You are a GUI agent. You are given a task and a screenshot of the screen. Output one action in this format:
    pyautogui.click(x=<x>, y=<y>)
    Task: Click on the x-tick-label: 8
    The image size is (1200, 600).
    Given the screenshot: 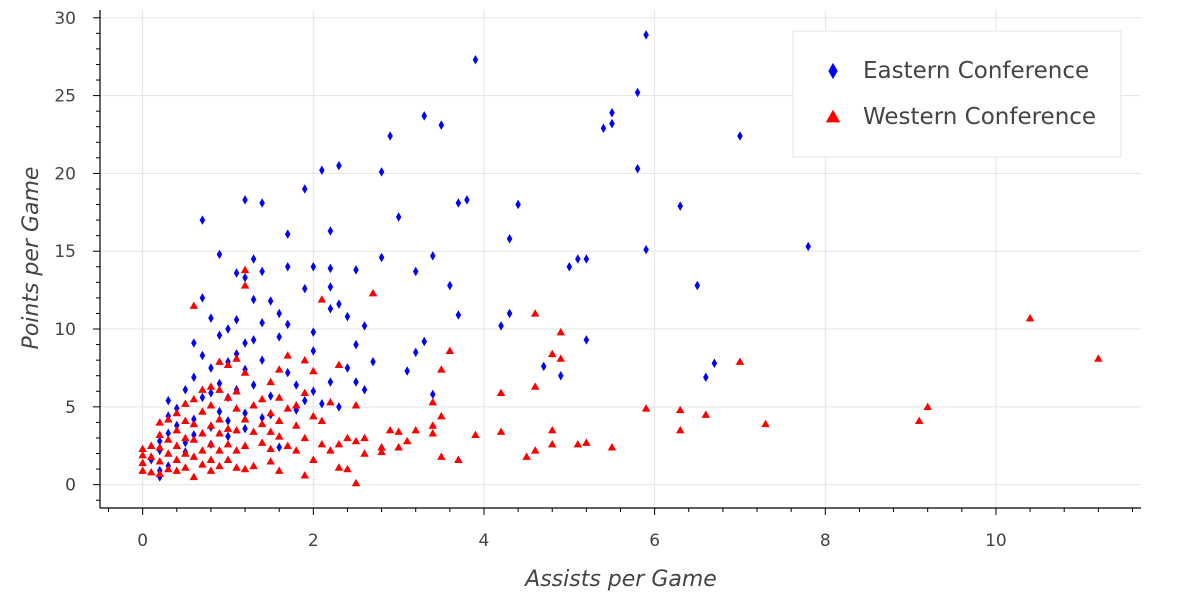 What is the action you would take?
    pyautogui.click(x=825, y=541)
    